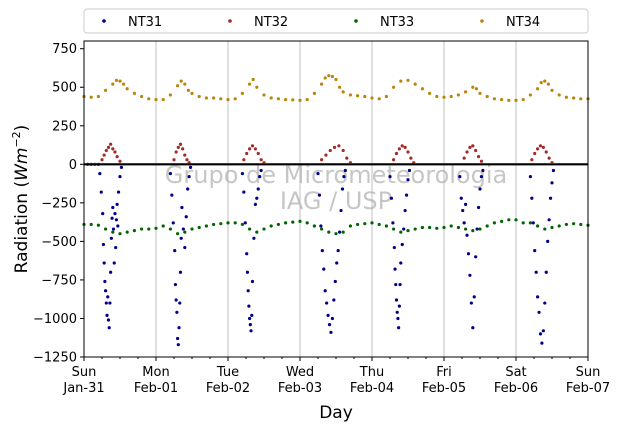 This screenshot has height=431, width=622. Describe the element at coordinates (83, 388) in the screenshot. I see `x-tick-label-date: Jan-31` at that location.